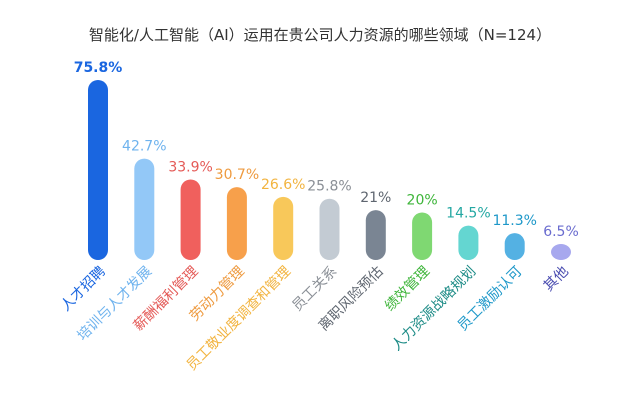  Describe the element at coordinates (329, 187) in the screenshot. I see `value-label-6: 25.8%` at that location.